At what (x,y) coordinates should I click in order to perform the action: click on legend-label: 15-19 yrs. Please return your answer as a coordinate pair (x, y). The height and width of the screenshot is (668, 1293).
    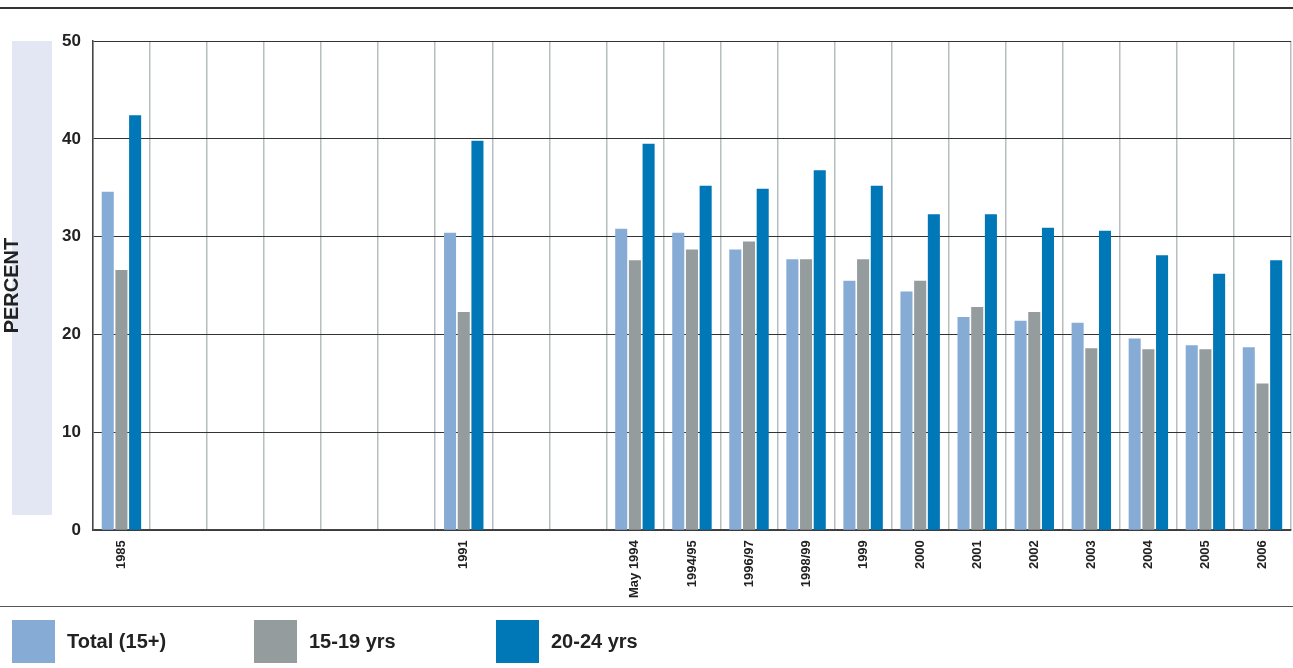
    Looking at the image, I should click on (352, 641).